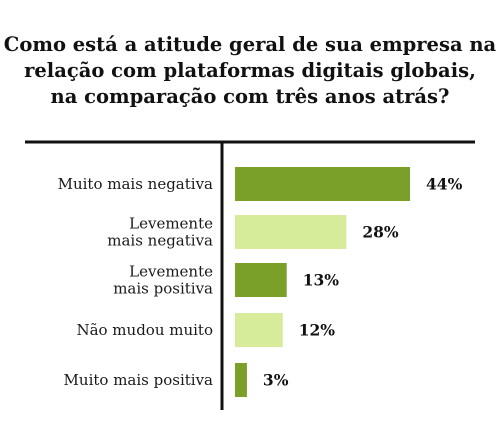 The image size is (500, 431). I want to click on category-label-line: mais positiva, so click(163, 289).